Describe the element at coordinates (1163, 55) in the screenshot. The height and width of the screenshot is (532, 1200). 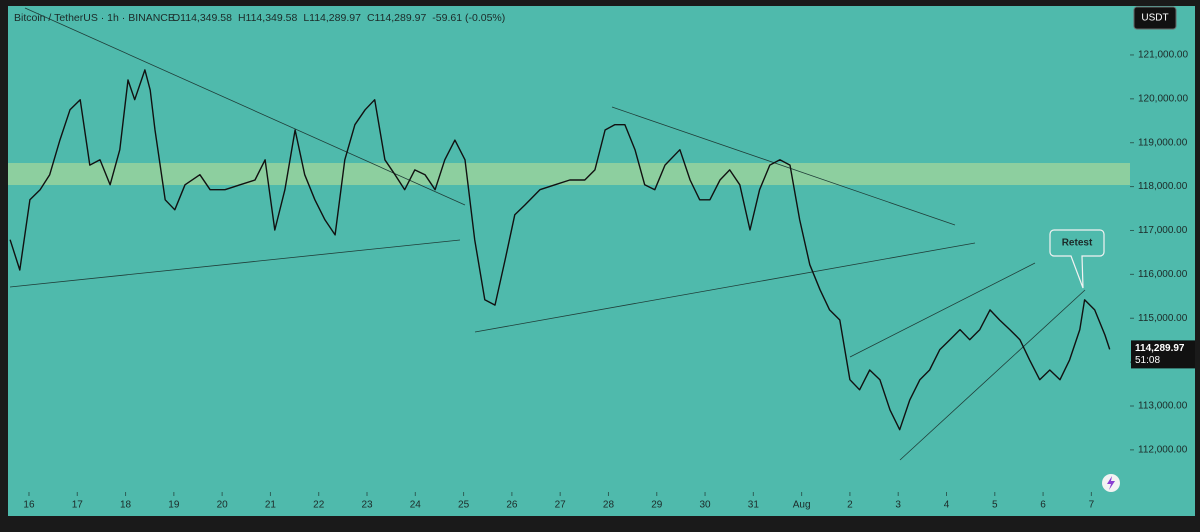
I see `y-tick-label: 121,000.00` at that location.